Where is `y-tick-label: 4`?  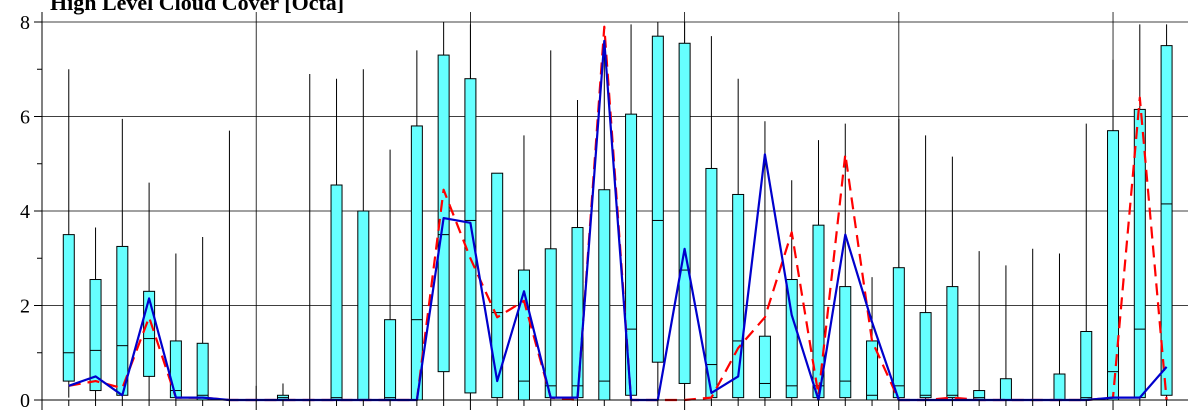 y-tick-label: 4 is located at coordinates (25, 212).